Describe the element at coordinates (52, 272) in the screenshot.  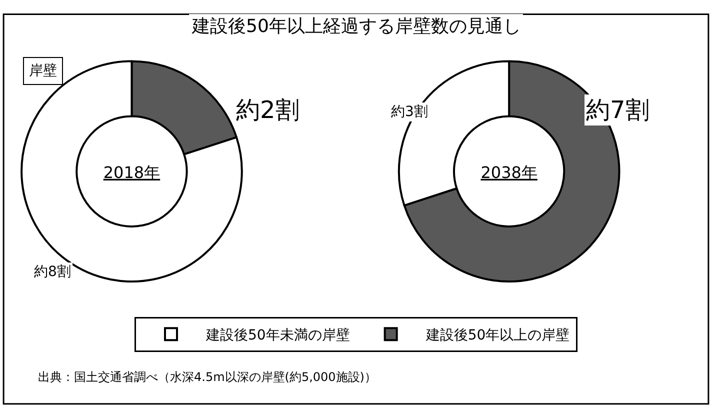
I see `data-label: 約8割` at that location.